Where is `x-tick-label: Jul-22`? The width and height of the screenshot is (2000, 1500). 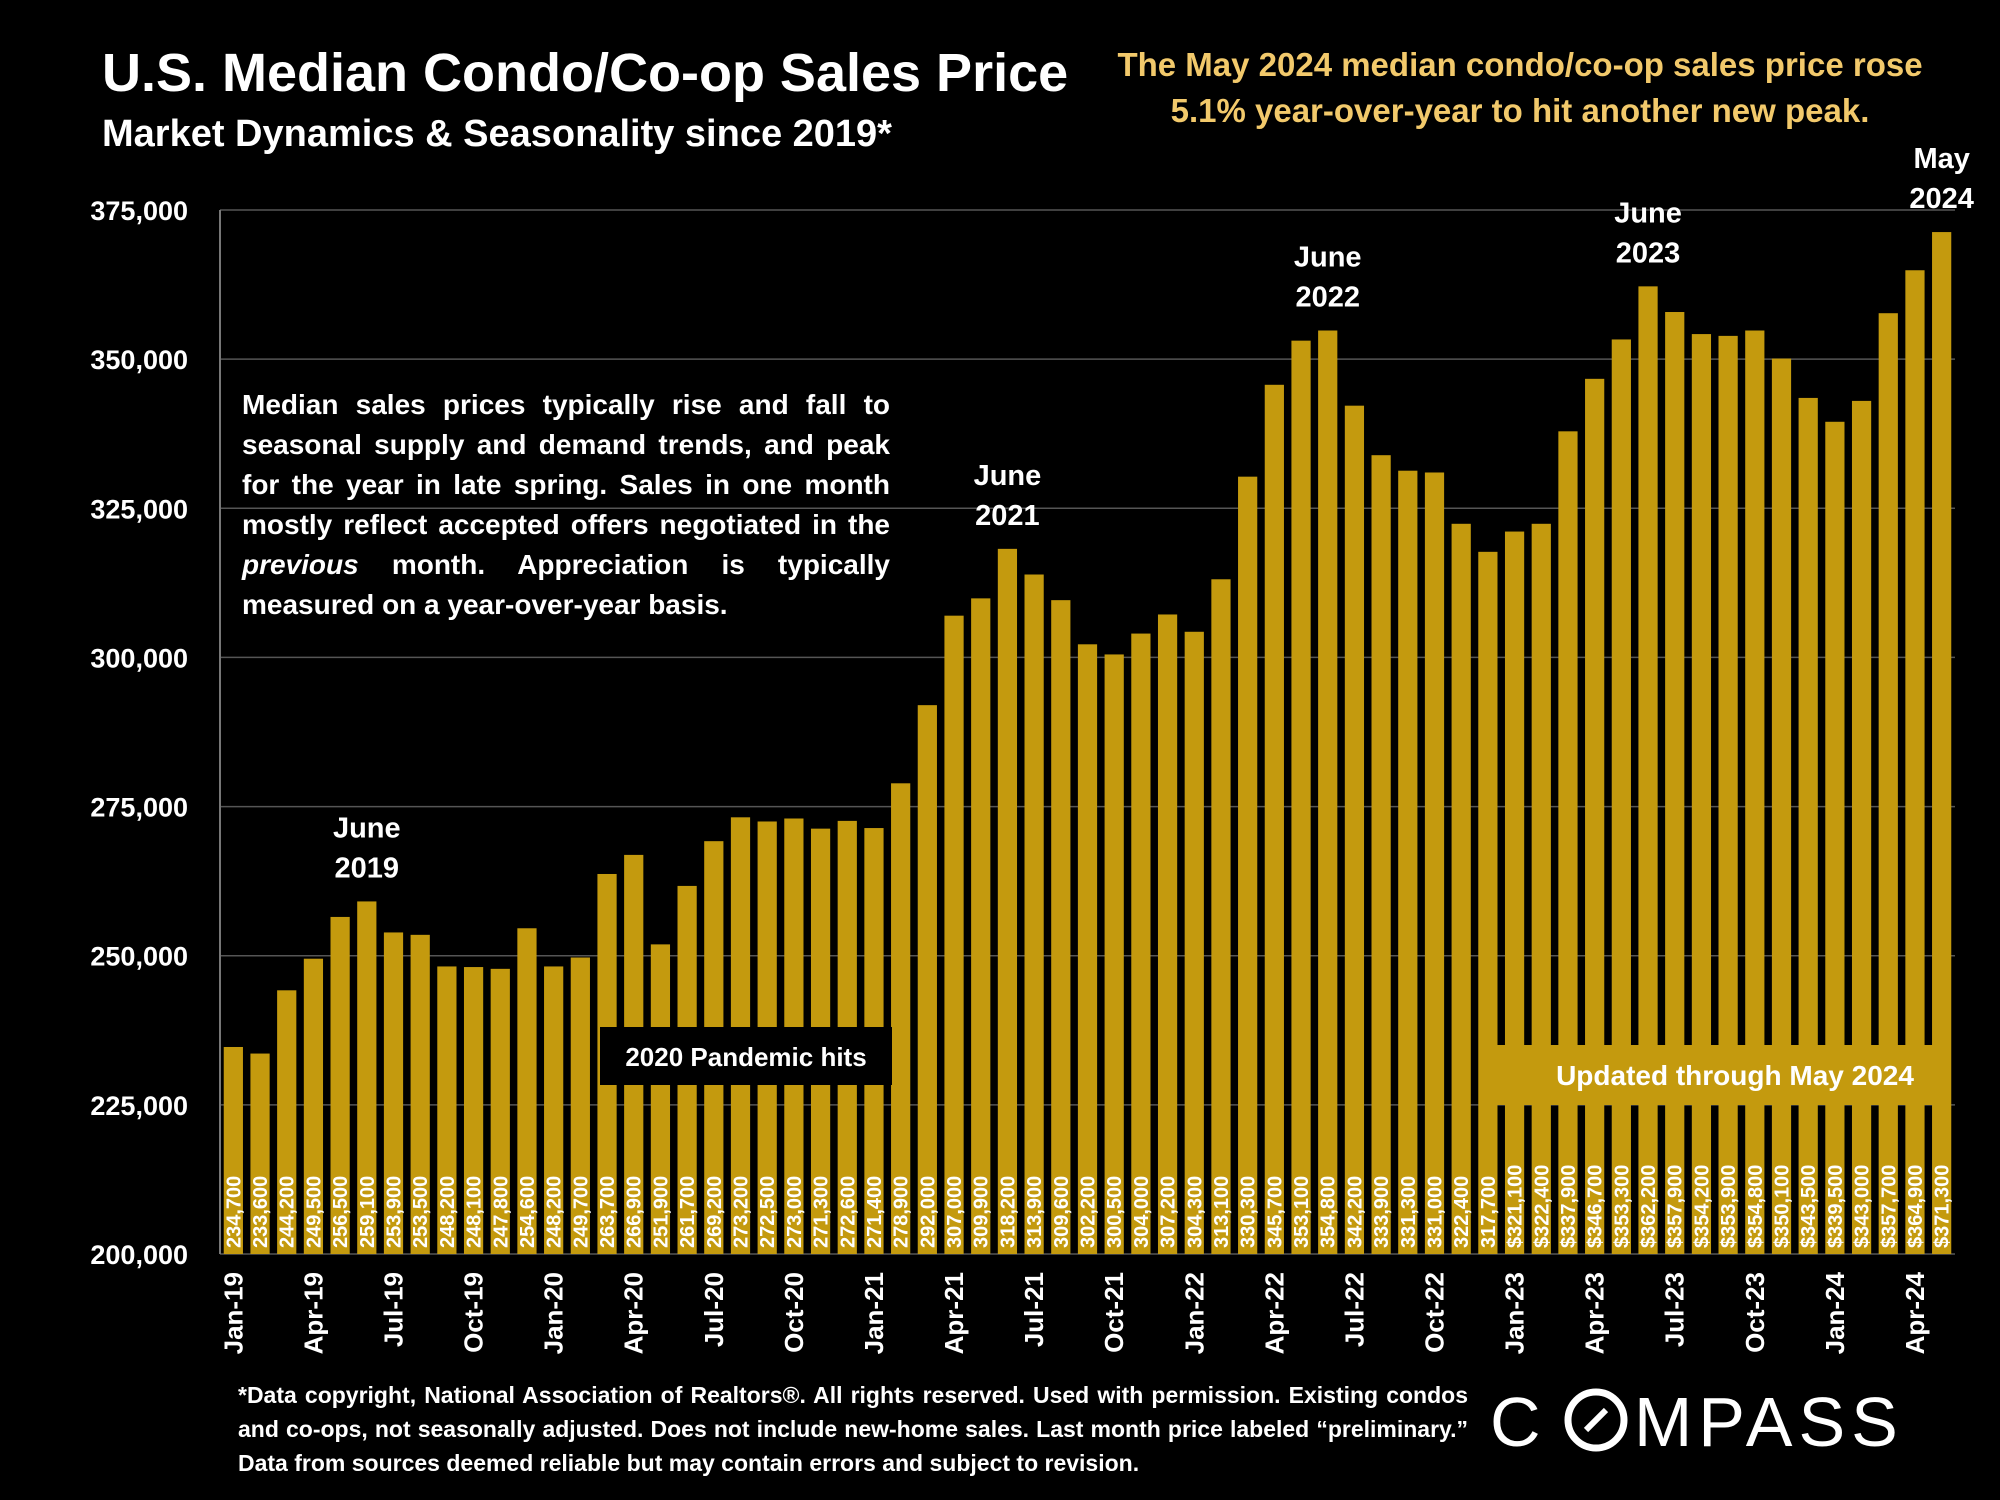
x-tick-label: Jul-22 is located at coordinates (1354, 1309).